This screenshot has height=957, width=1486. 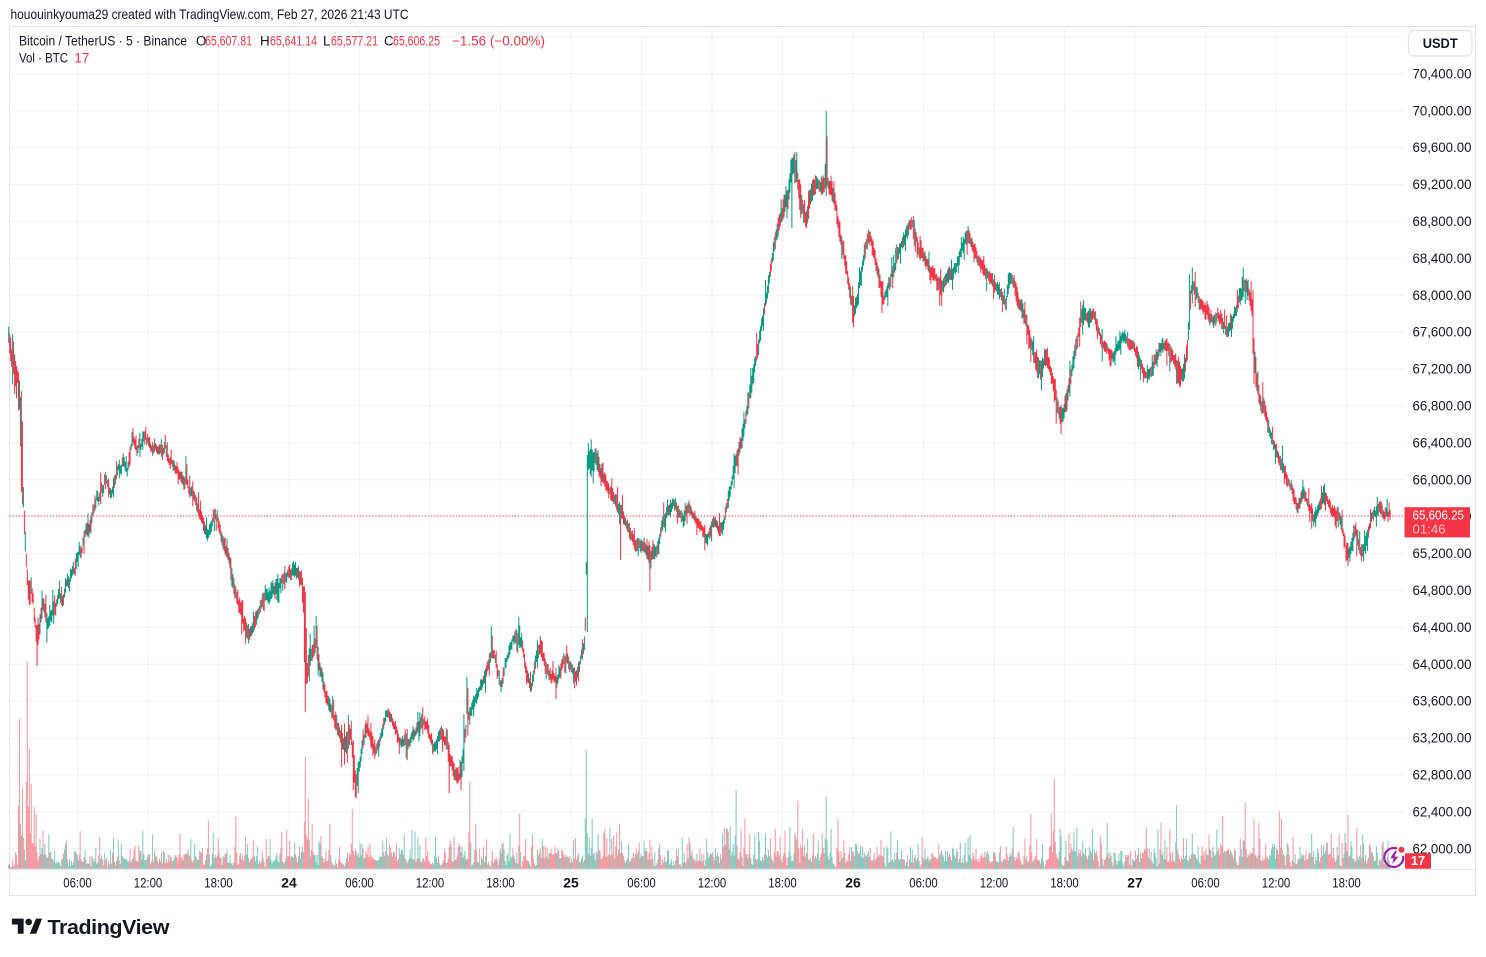 What do you see at coordinates (1429, 529) in the screenshot?
I see `svg-text: 01:46` at bounding box center [1429, 529].